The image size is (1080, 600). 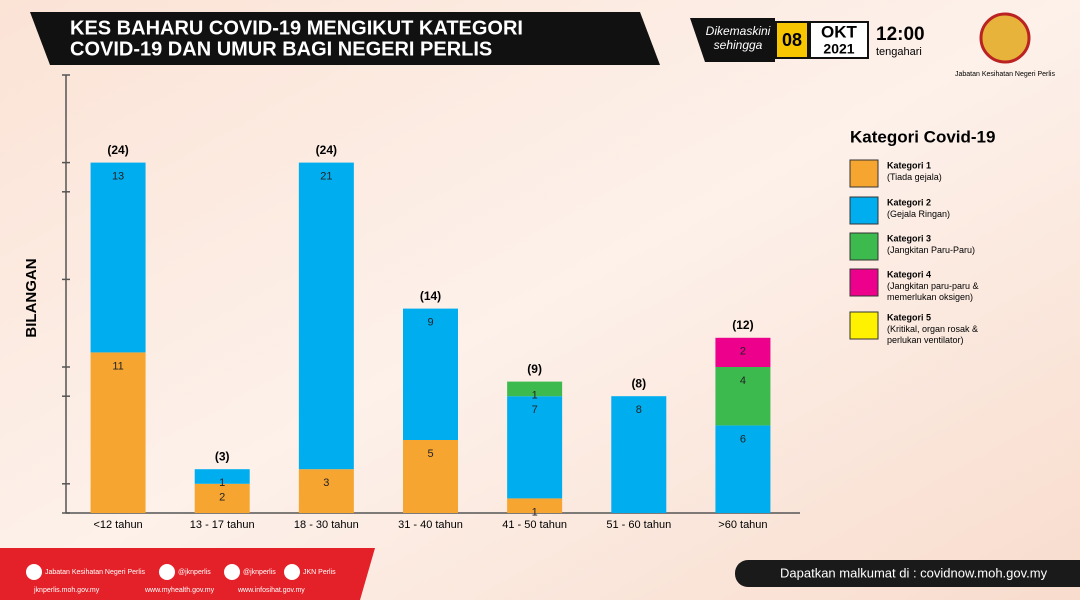 I want to click on total-label: (12), so click(x=742, y=325).